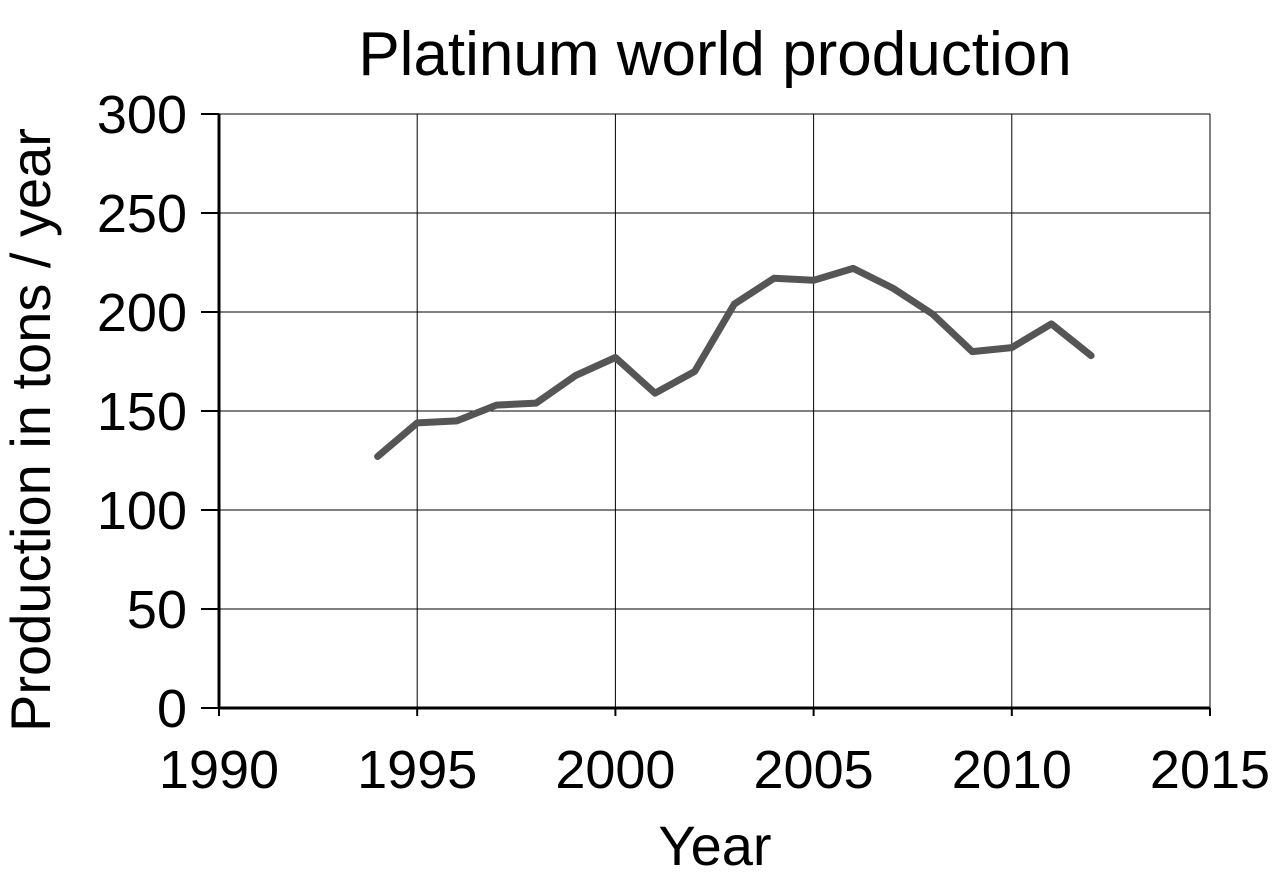 Image resolution: width=1280 pixels, height=887 pixels. Describe the element at coordinates (417, 770) in the screenshot. I see `x-tick-label: 1995` at that location.